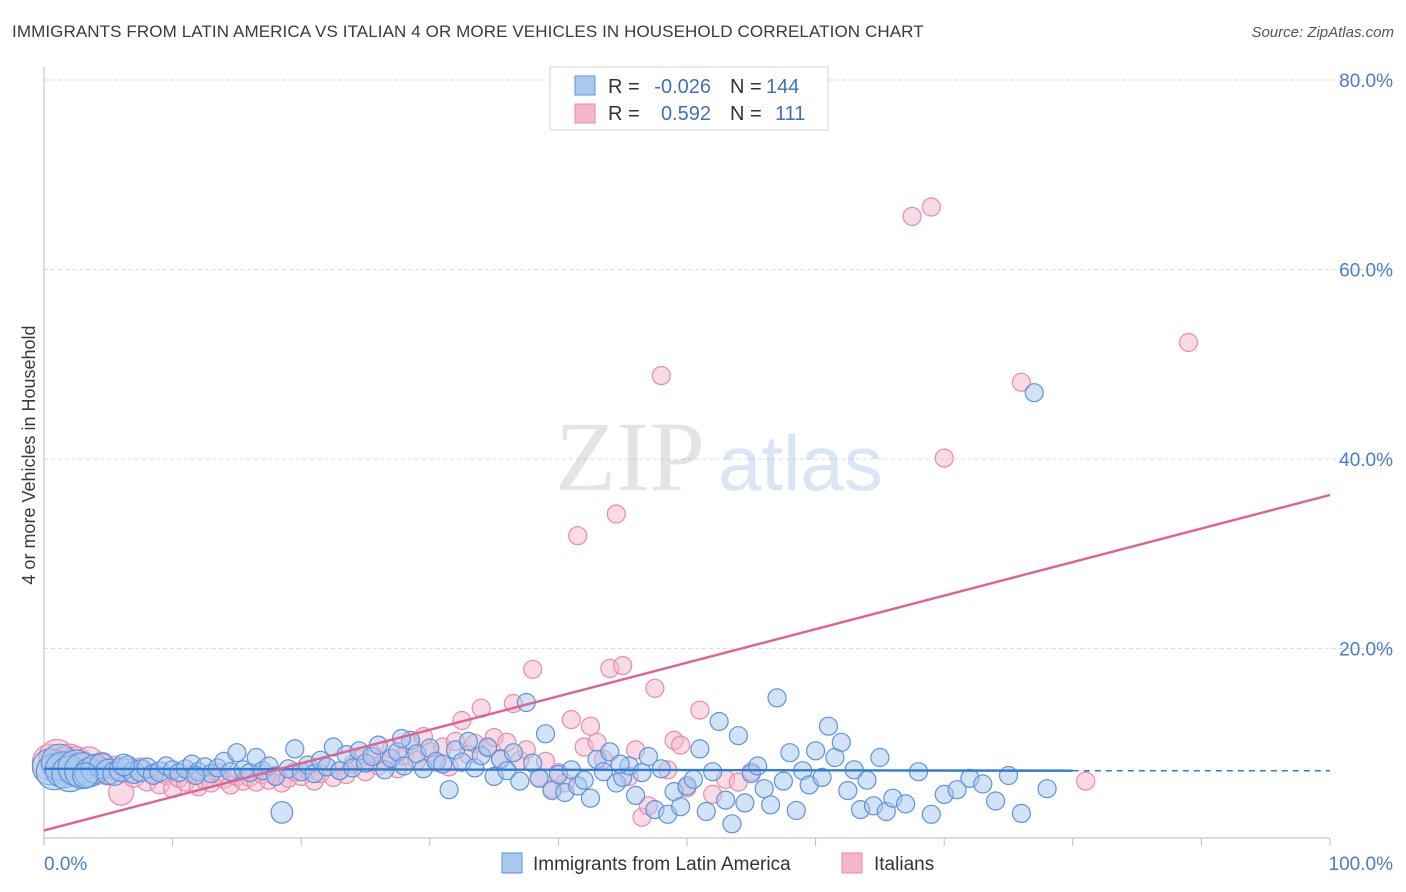 Image resolution: width=1406 pixels, height=892 pixels. I want to click on correlation-legend: R = -0.026 N = 144 R = 0.592 N = 111, so click(689, 98).